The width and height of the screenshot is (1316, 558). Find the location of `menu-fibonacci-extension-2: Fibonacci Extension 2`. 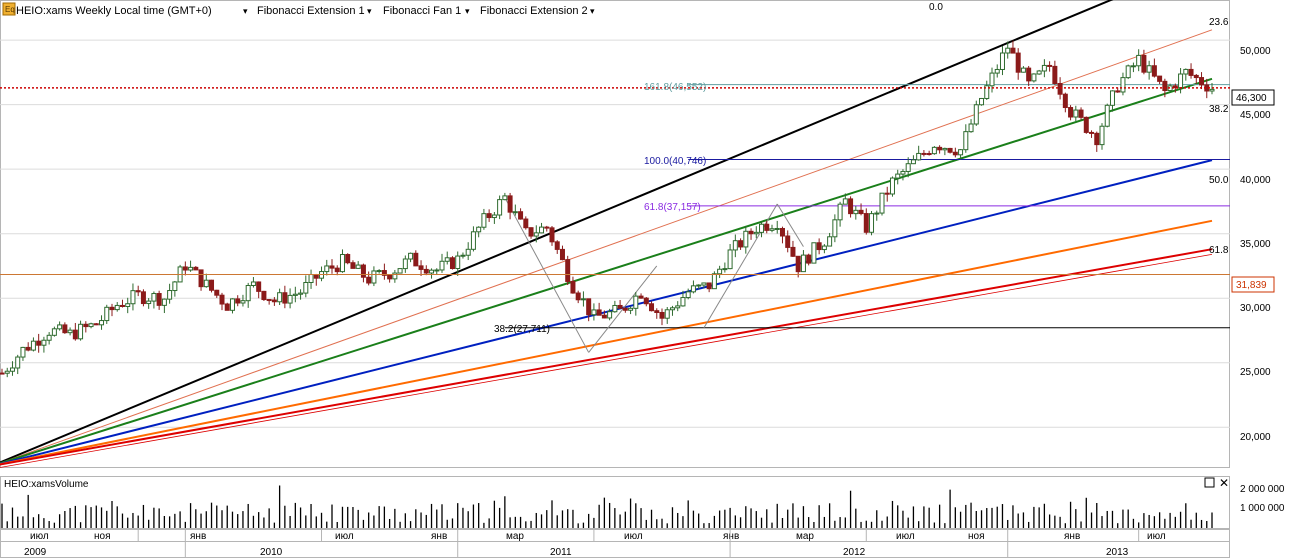

menu-fibonacci-extension-2: Fibonacci Extension 2 is located at coordinates (534, 11).